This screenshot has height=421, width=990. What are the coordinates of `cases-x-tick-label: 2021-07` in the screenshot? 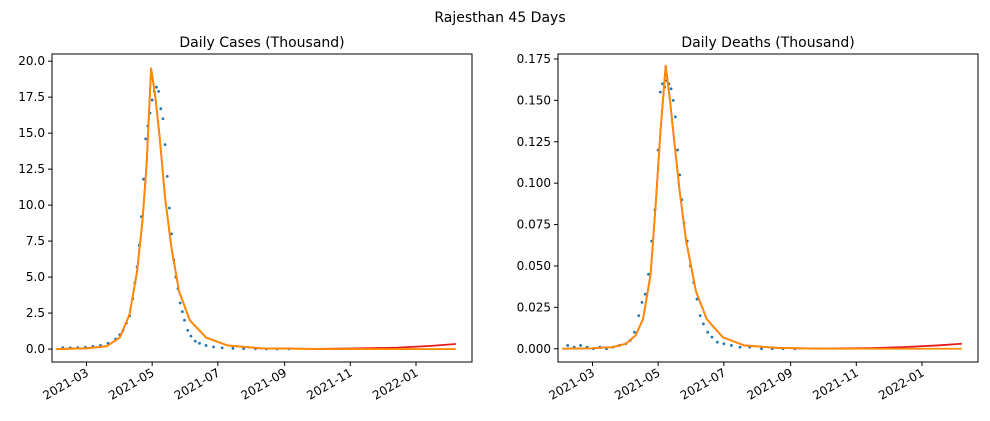 It's located at (197, 383).